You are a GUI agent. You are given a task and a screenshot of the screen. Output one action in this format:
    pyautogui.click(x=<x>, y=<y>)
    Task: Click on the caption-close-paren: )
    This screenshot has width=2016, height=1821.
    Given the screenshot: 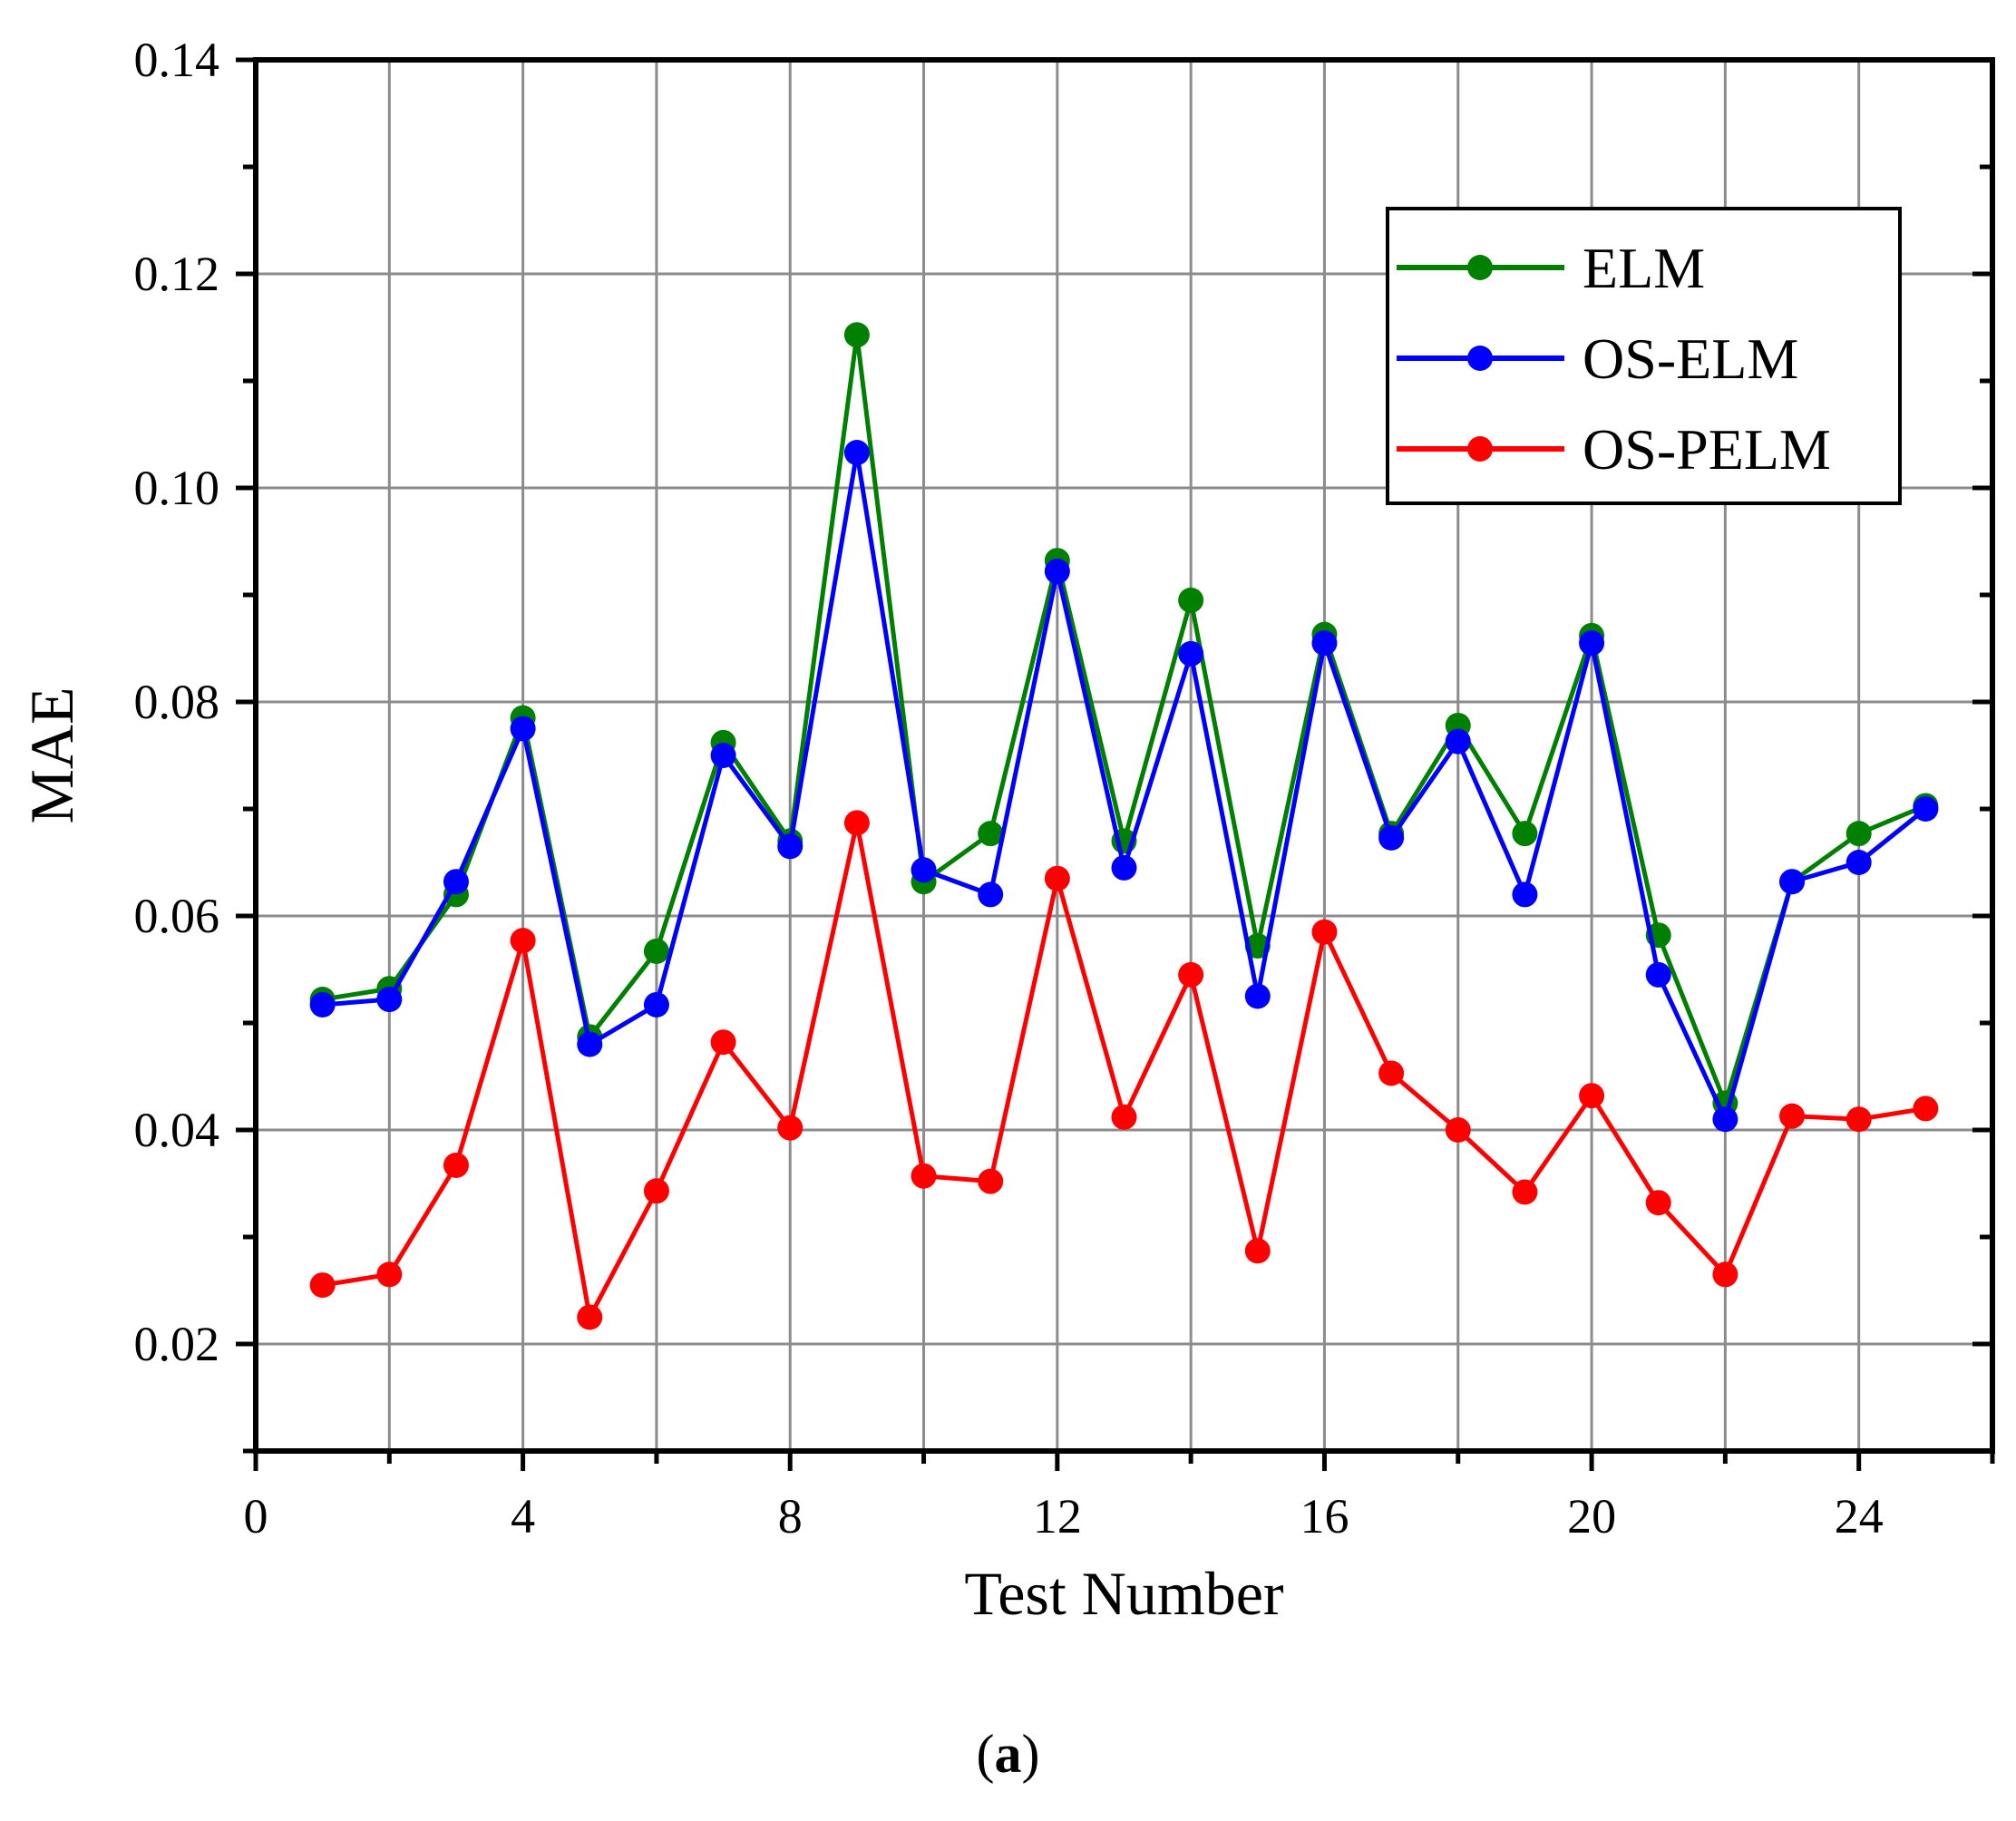 What is the action you would take?
    pyautogui.click(x=1030, y=1754)
    